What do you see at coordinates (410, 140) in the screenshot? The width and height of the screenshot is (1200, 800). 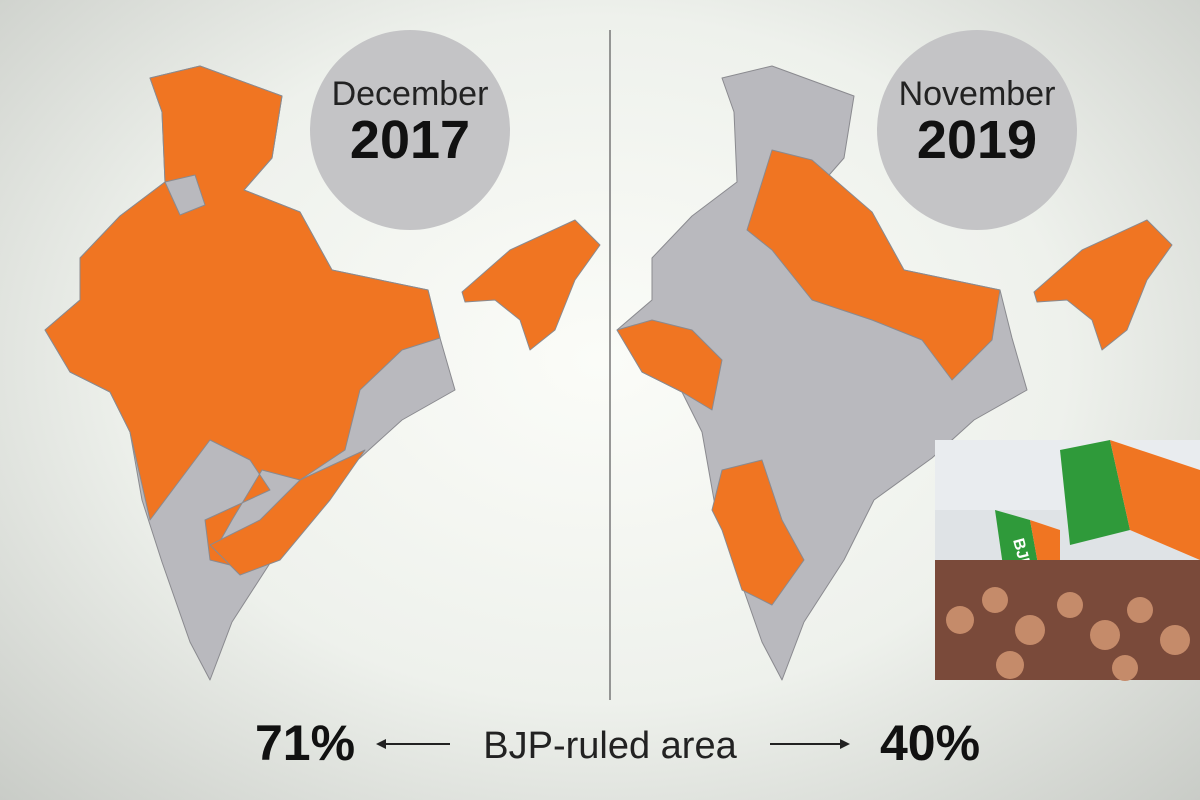 I see `year: 2017` at bounding box center [410, 140].